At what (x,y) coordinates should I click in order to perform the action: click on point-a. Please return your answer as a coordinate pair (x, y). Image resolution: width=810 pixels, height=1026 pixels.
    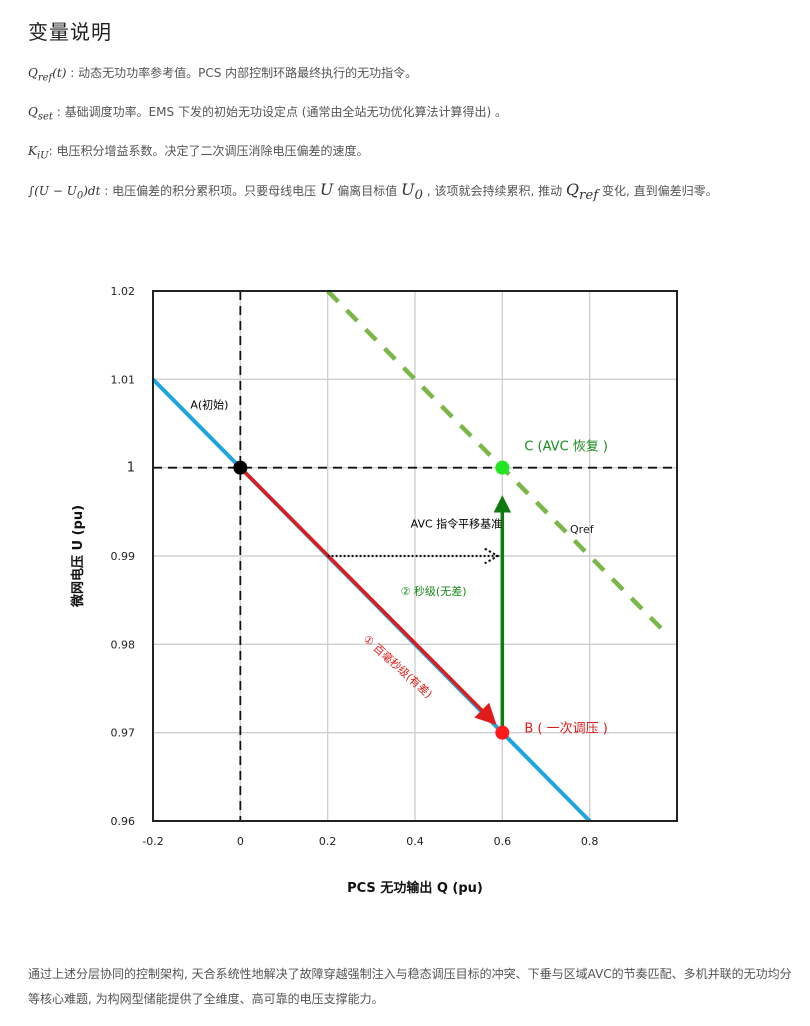
    Looking at the image, I should click on (240, 467).